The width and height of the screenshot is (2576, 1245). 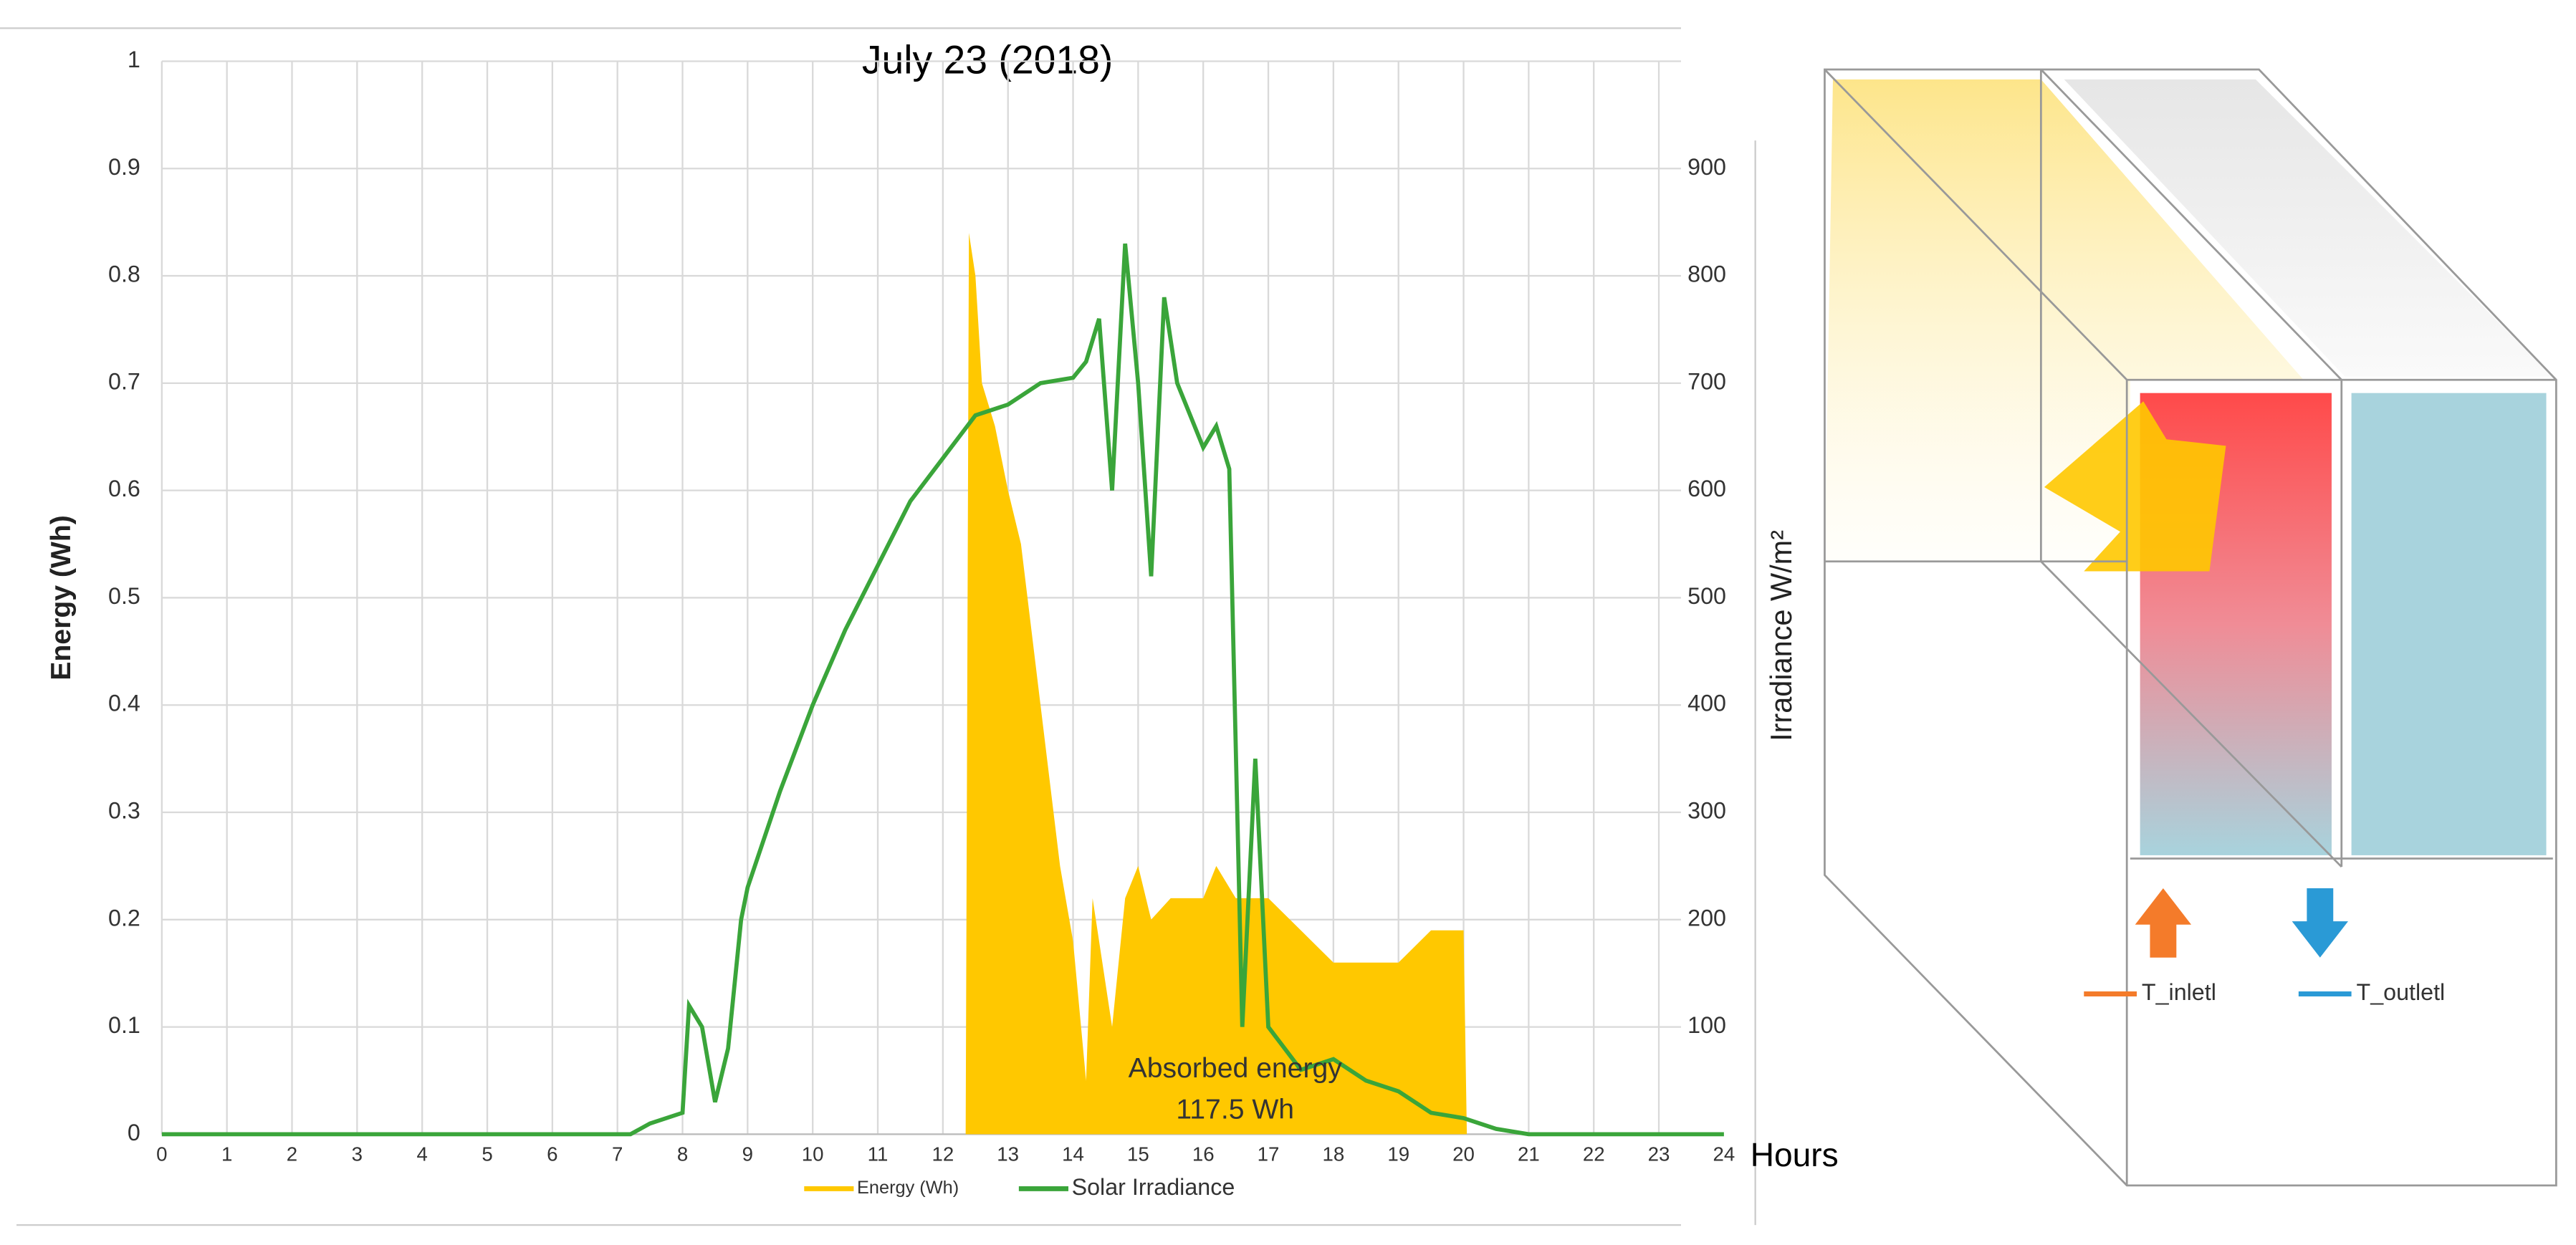 What do you see at coordinates (124, 1025) in the screenshot?
I see `y-tick-label: 0.1` at bounding box center [124, 1025].